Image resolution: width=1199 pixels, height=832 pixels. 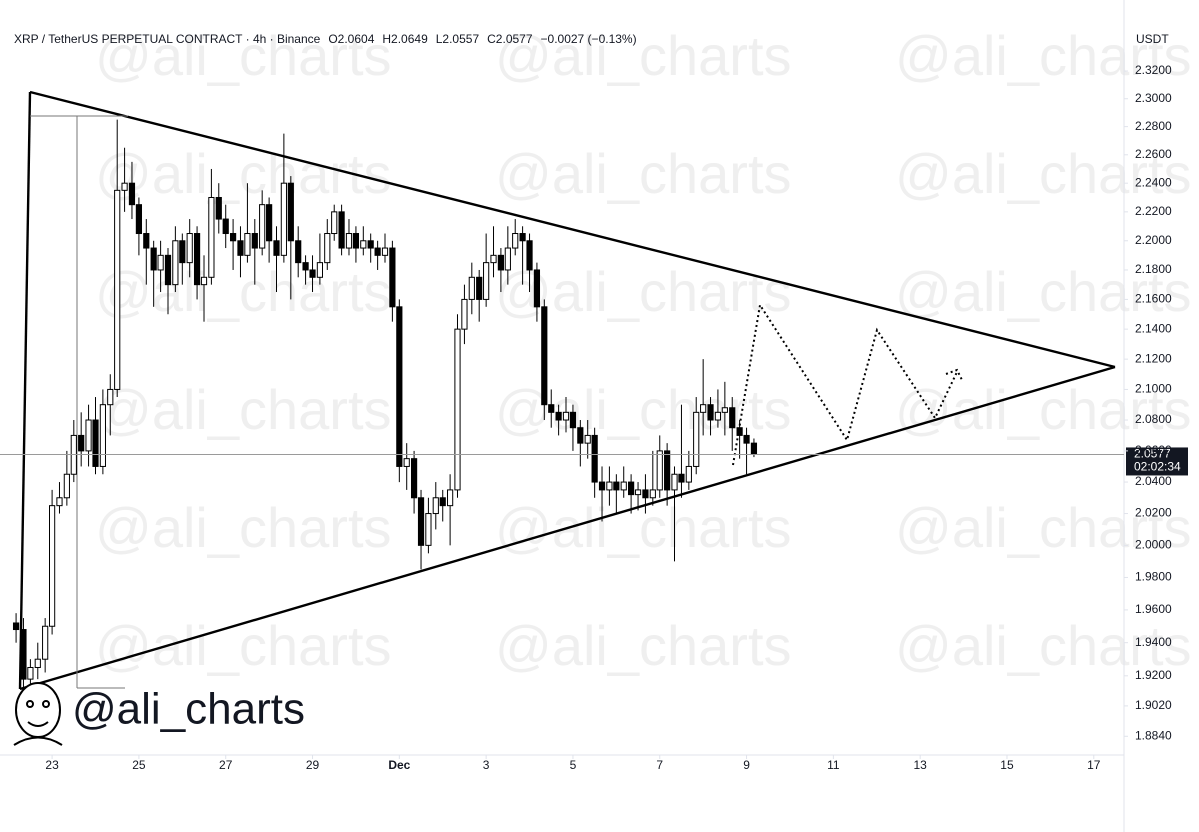 I want to click on y-tick-label: 2.0800, so click(x=1153, y=419).